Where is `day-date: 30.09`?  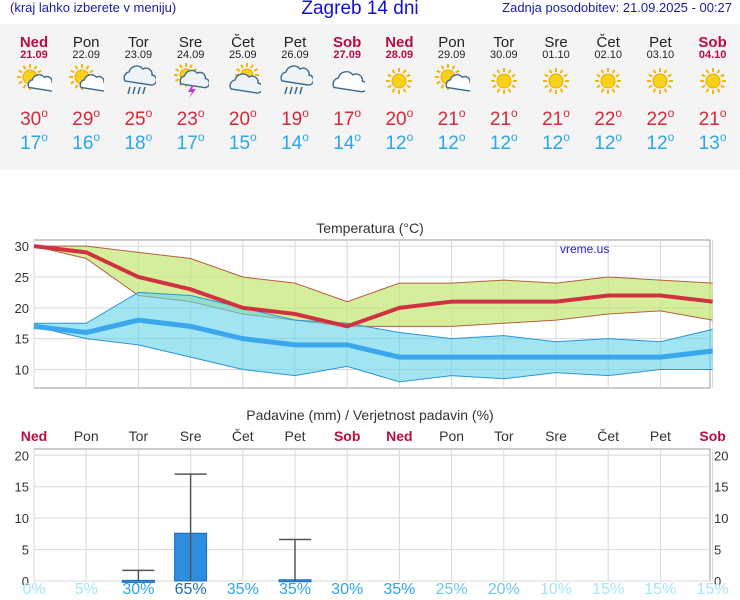
day-date: 30.09 is located at coordinates (504, 55).